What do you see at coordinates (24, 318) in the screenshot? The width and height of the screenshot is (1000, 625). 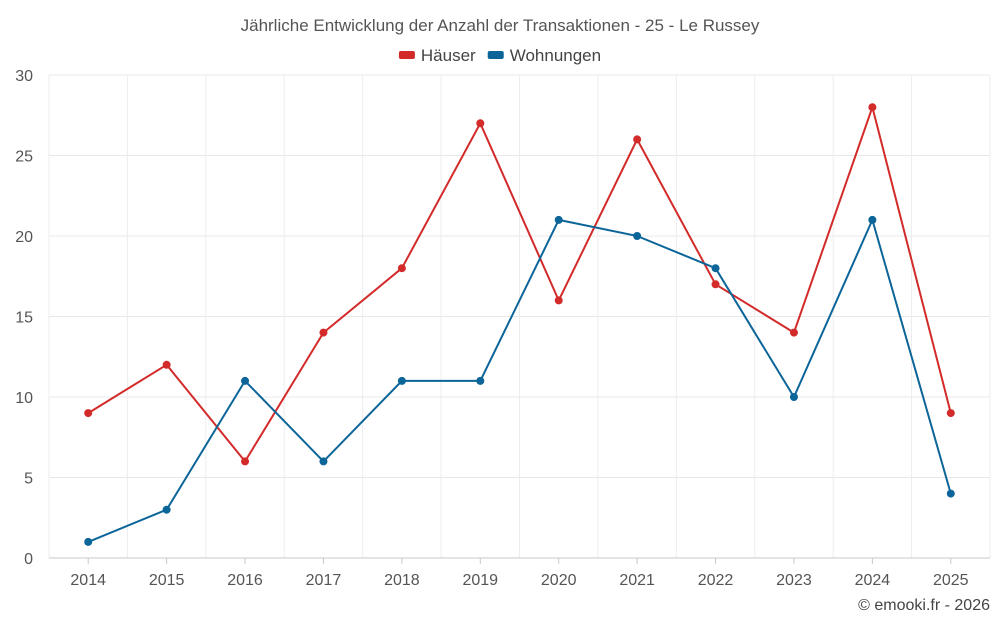 I see `y-tick-label: 15` at bounding box center [24, 318].